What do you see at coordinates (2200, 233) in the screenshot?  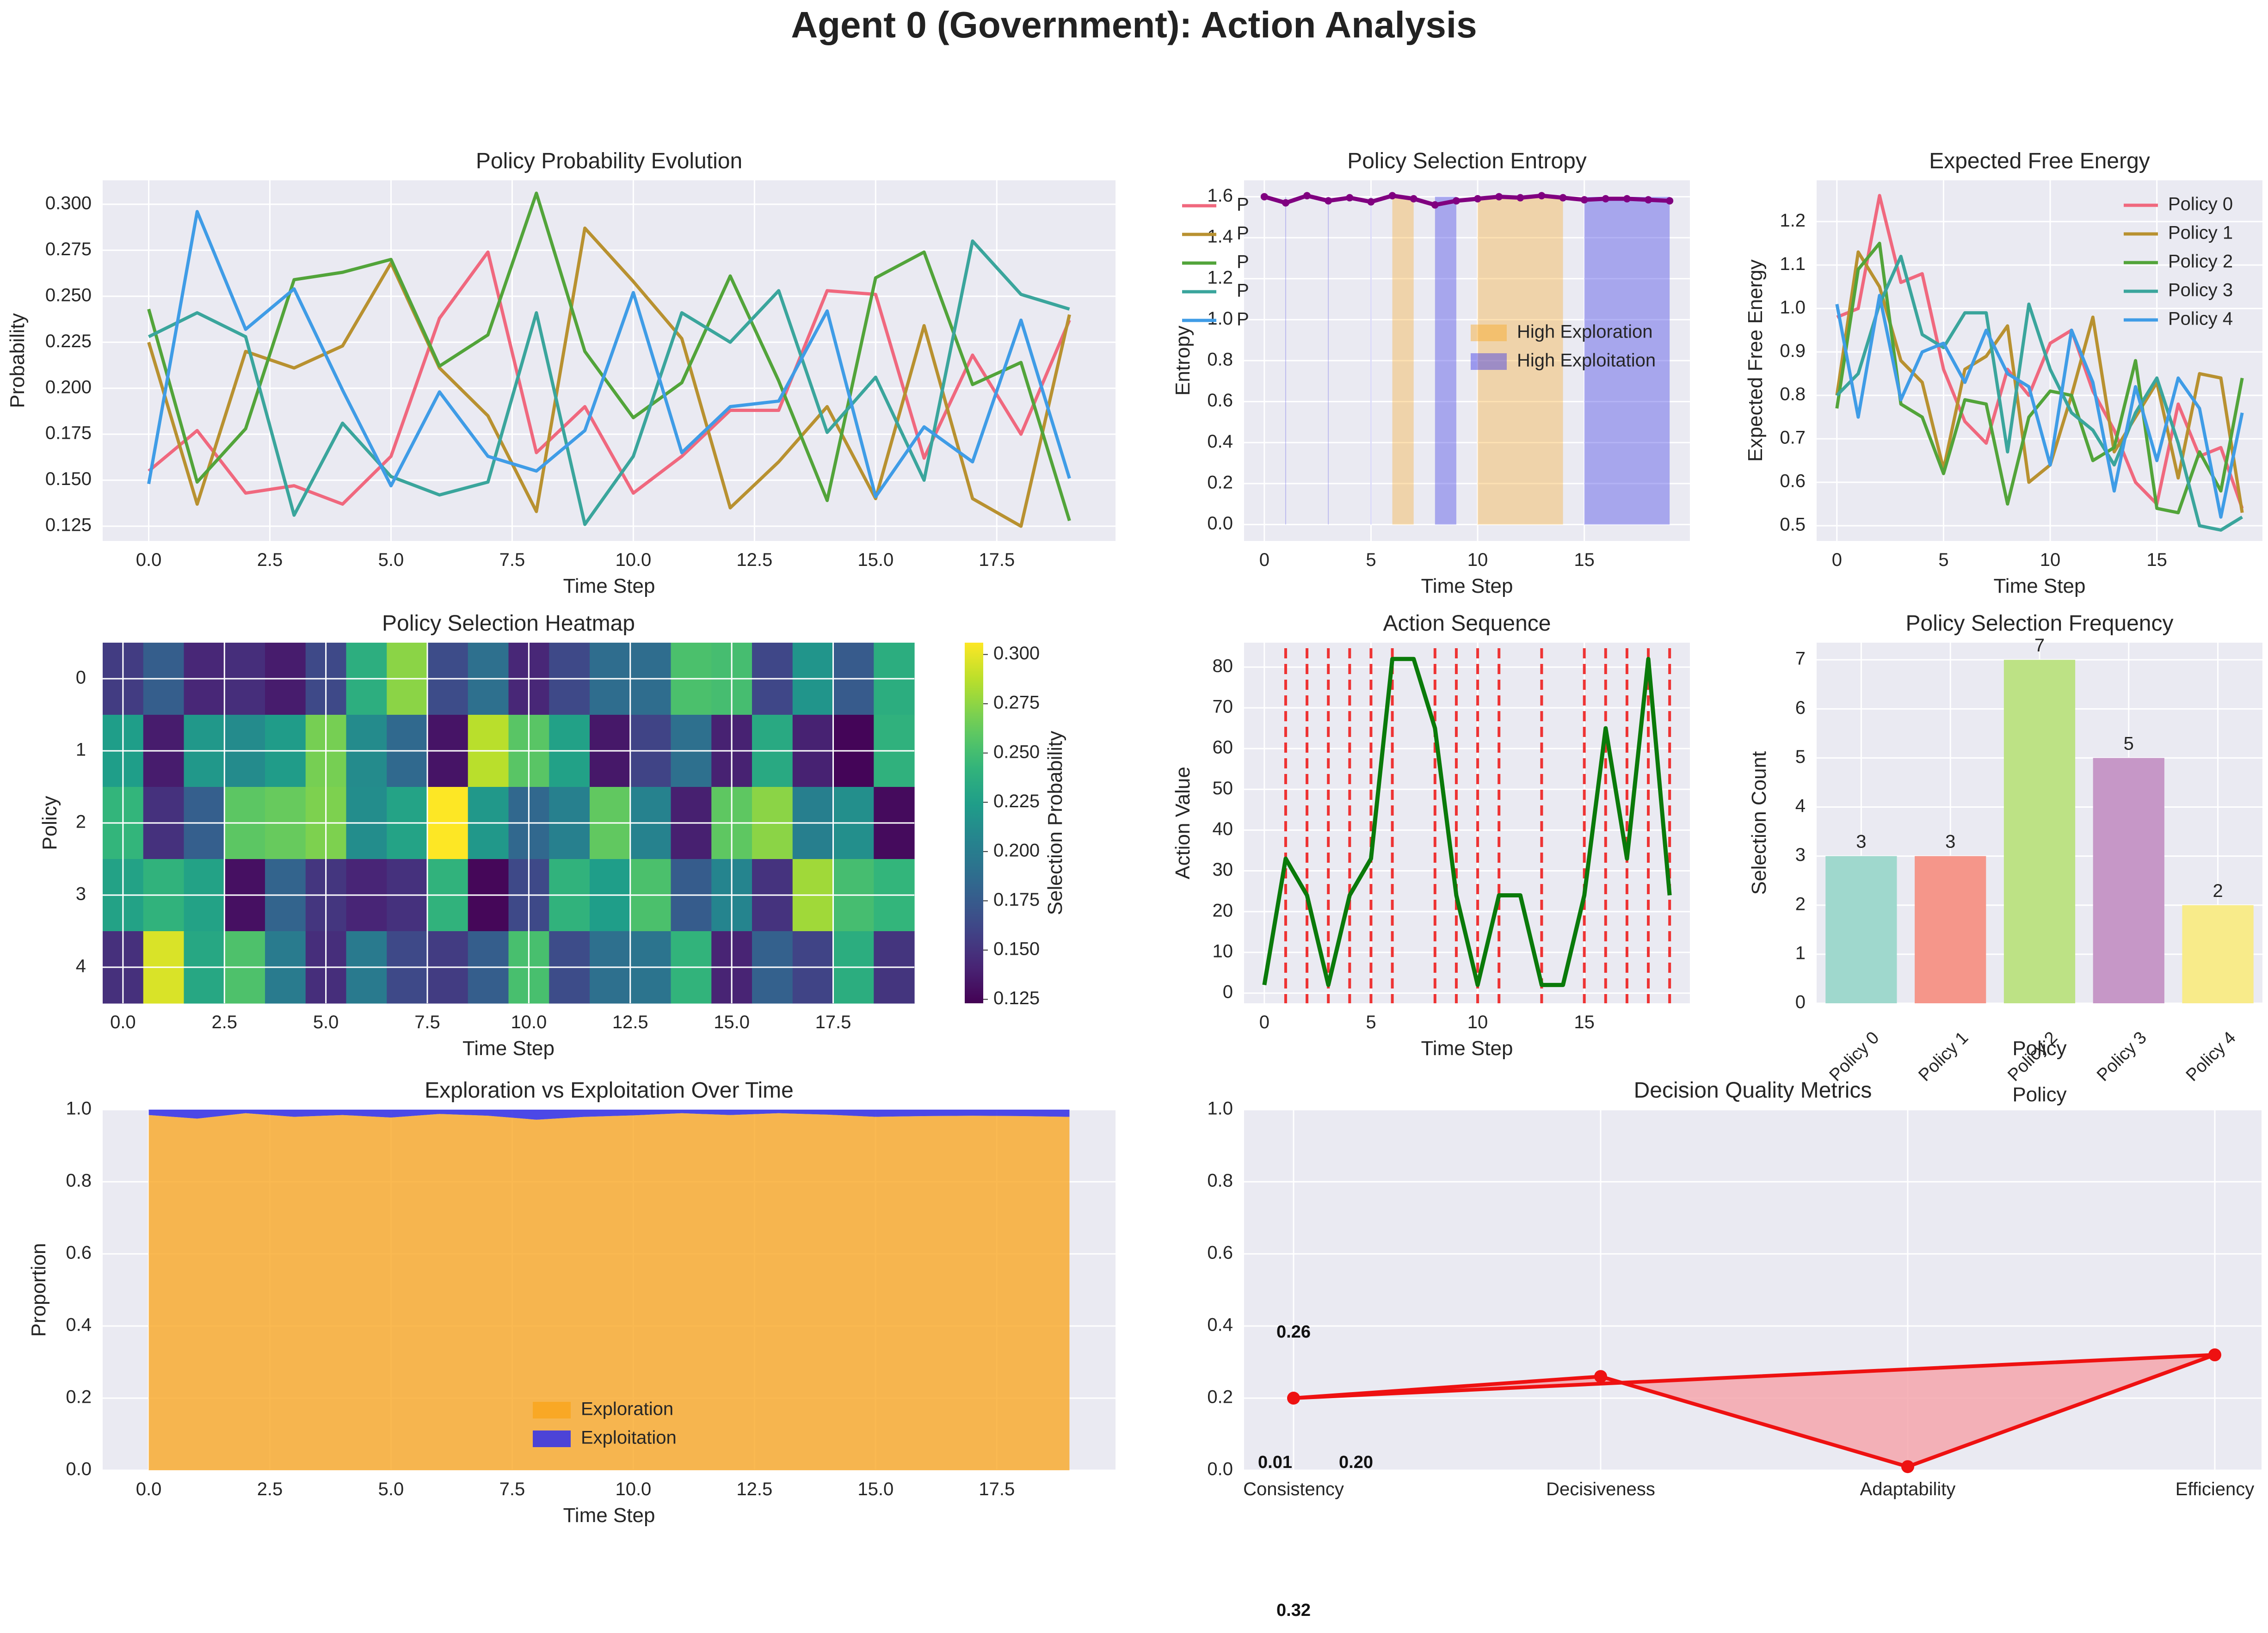 I see `legend-label: Policy 1` at bounding box center [2200, 233].